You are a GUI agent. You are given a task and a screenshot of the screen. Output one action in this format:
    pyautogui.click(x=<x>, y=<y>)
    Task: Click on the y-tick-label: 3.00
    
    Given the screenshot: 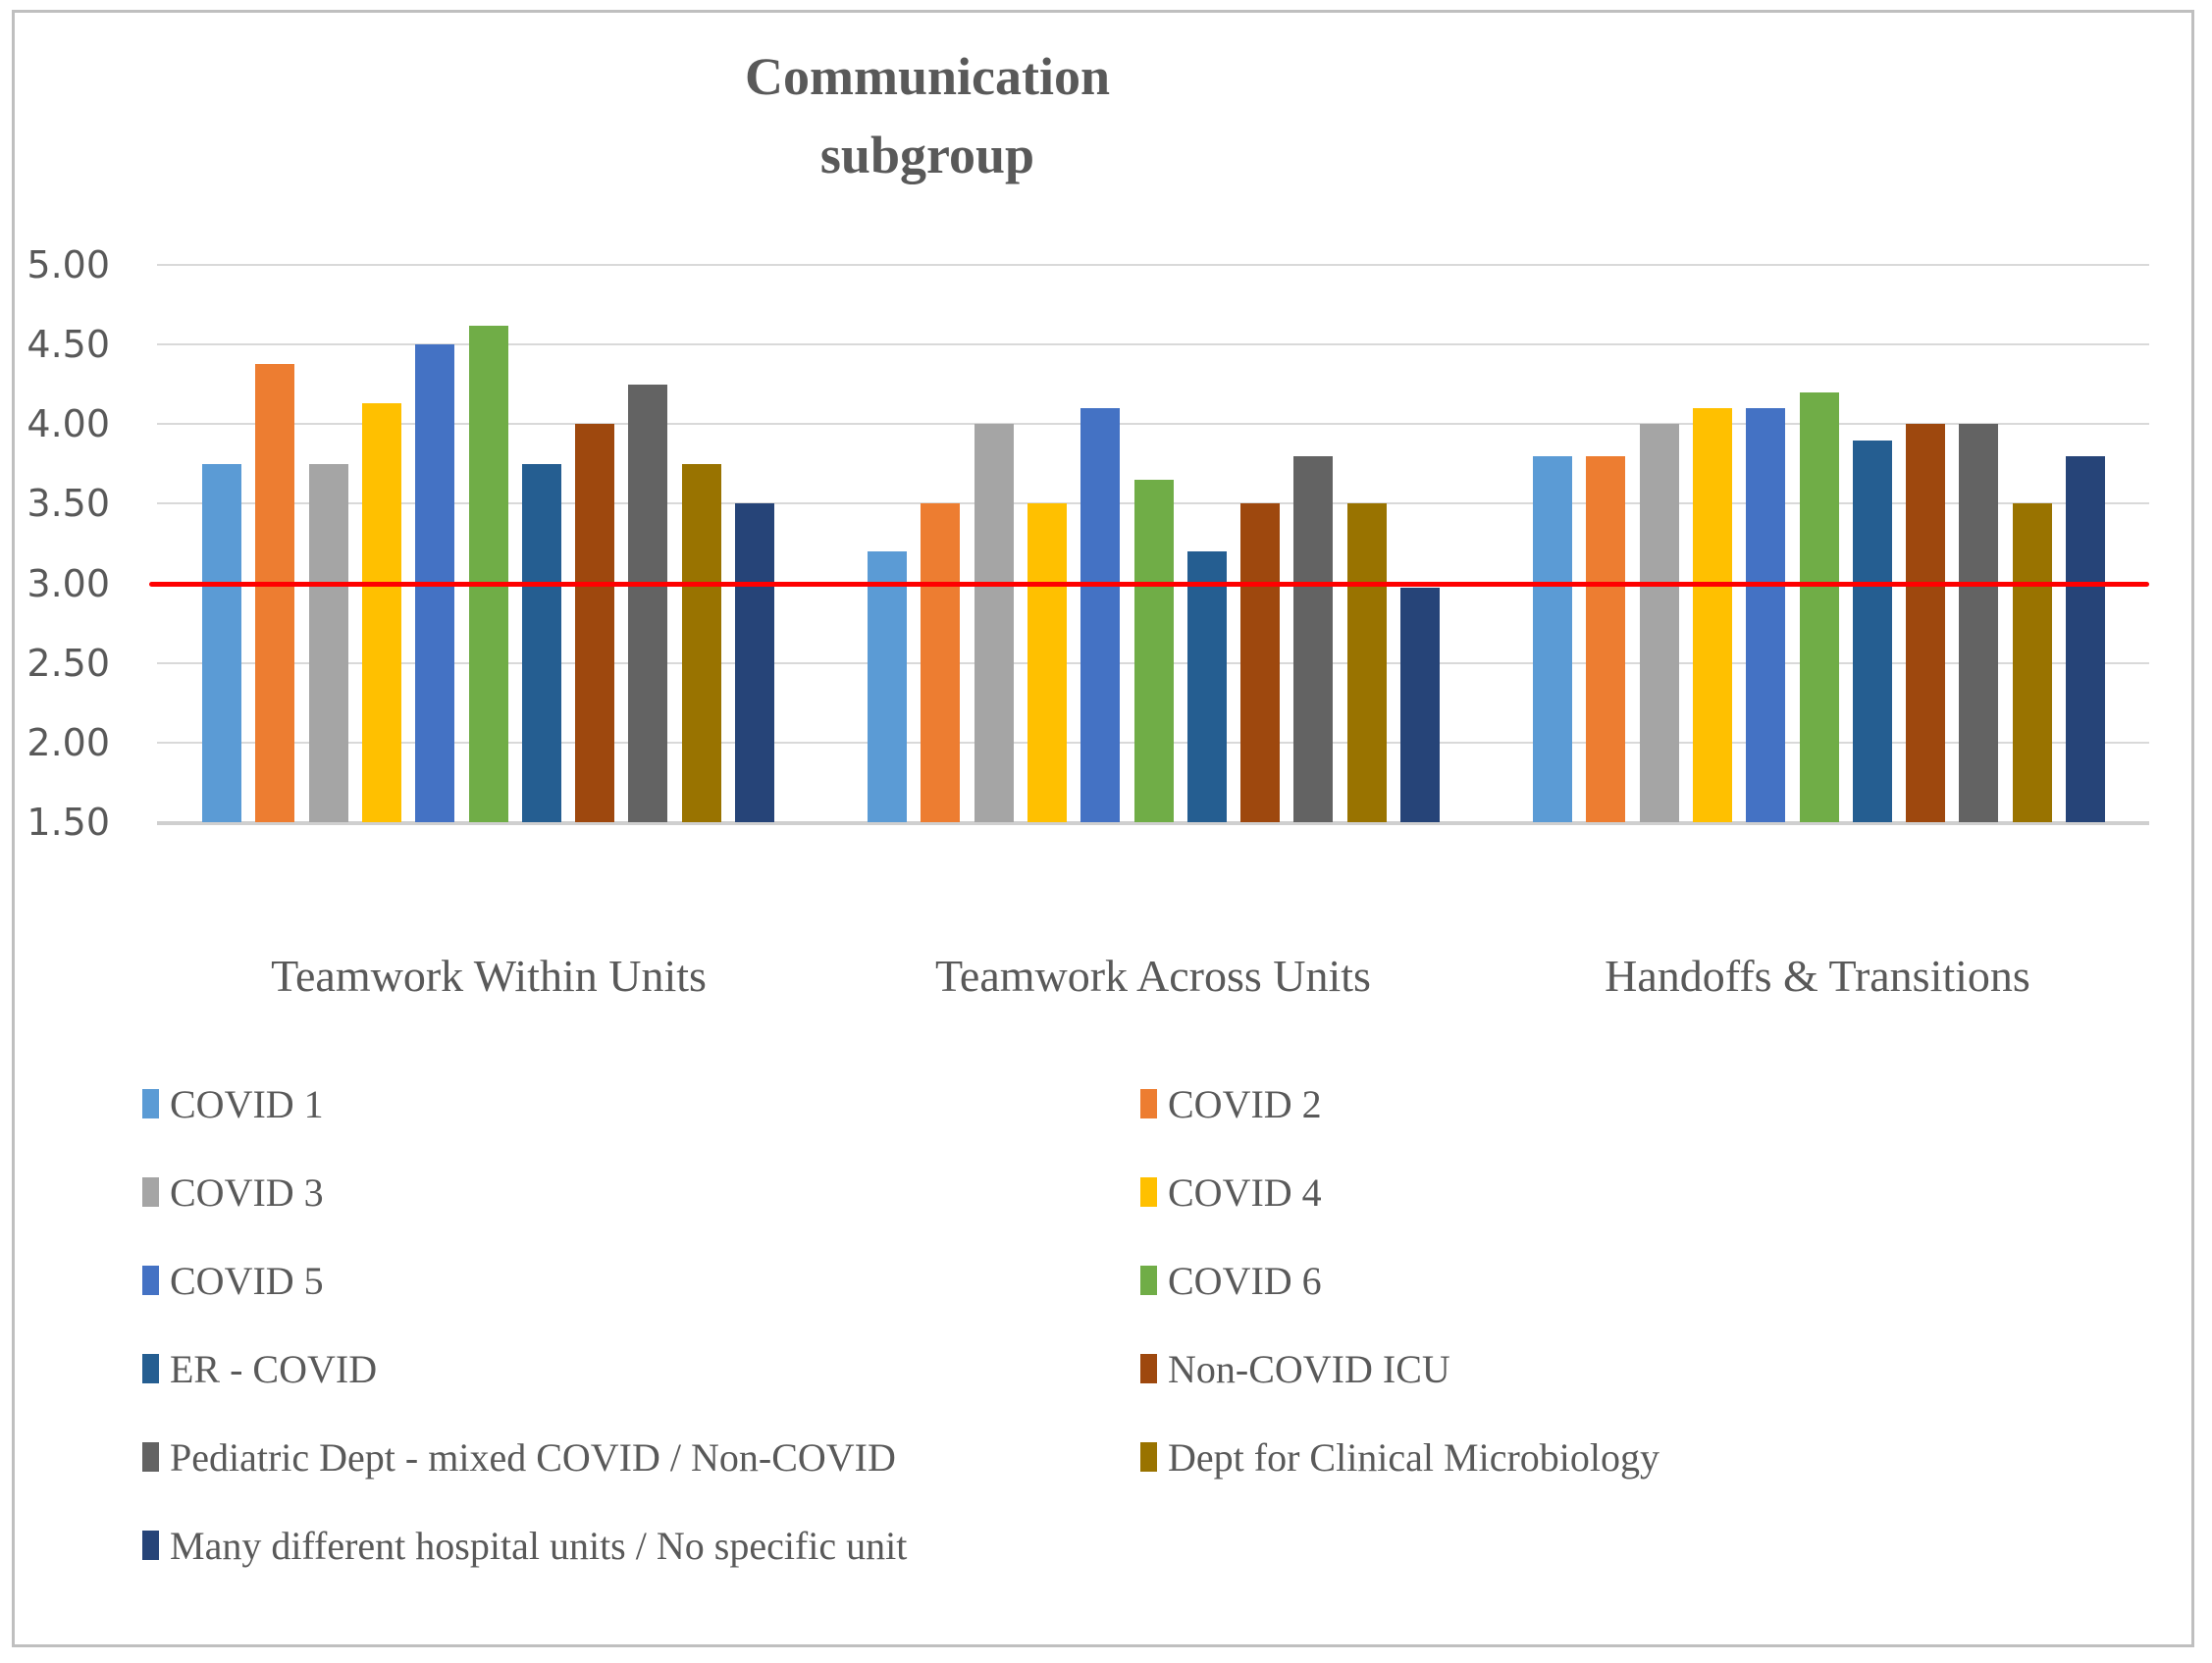 What is the action you would take?
    pyautogui.click(x=68, y=583)
    